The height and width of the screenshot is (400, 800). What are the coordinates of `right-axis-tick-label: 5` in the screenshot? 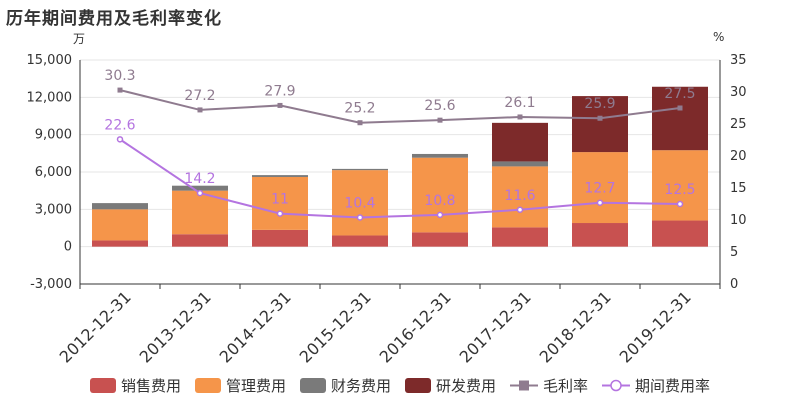 It's located at (734, 252).